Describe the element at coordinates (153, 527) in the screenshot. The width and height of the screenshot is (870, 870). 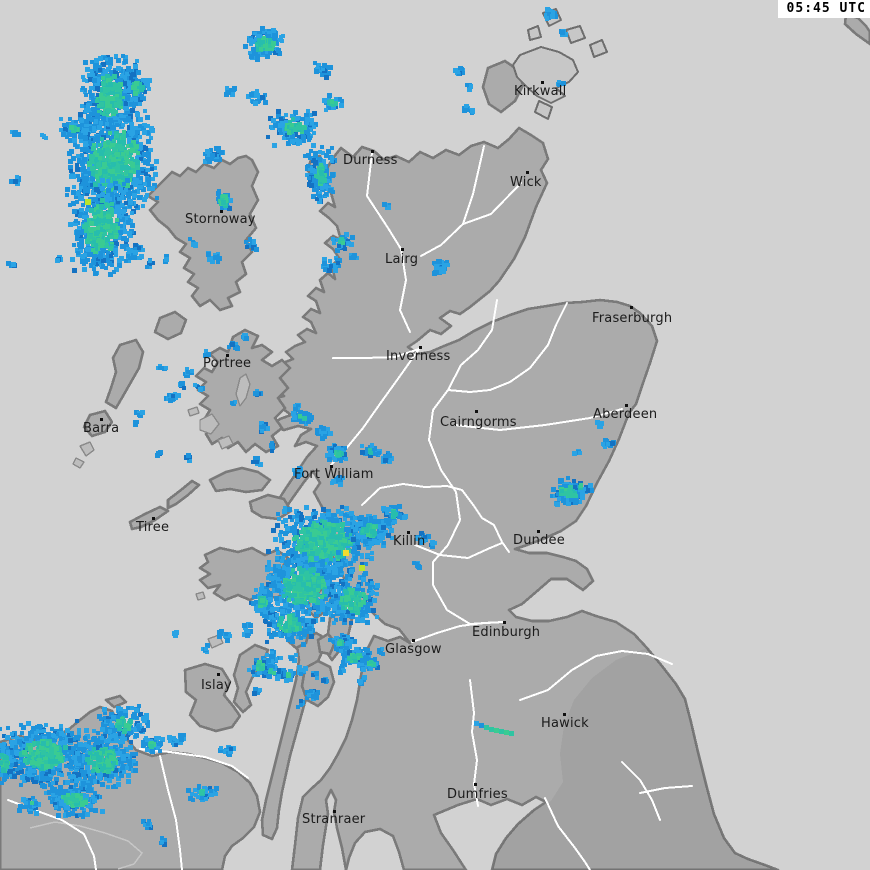
I see `city-label-tiree: Tiree` at that location.